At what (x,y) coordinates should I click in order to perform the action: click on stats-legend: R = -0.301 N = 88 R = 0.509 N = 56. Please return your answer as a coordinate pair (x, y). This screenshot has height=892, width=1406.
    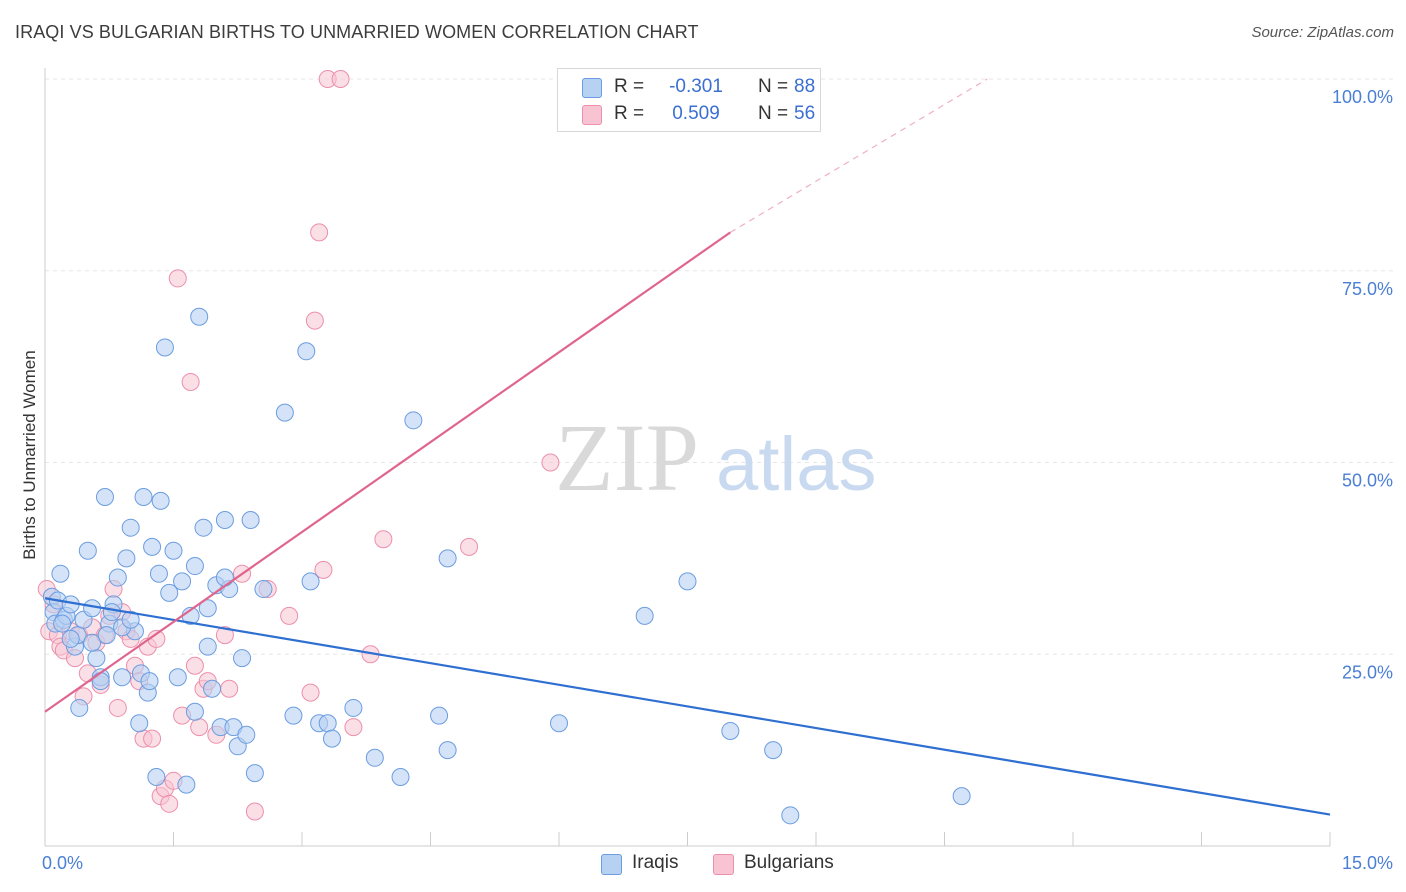
    Looking at the image, I should click on (689, 100).